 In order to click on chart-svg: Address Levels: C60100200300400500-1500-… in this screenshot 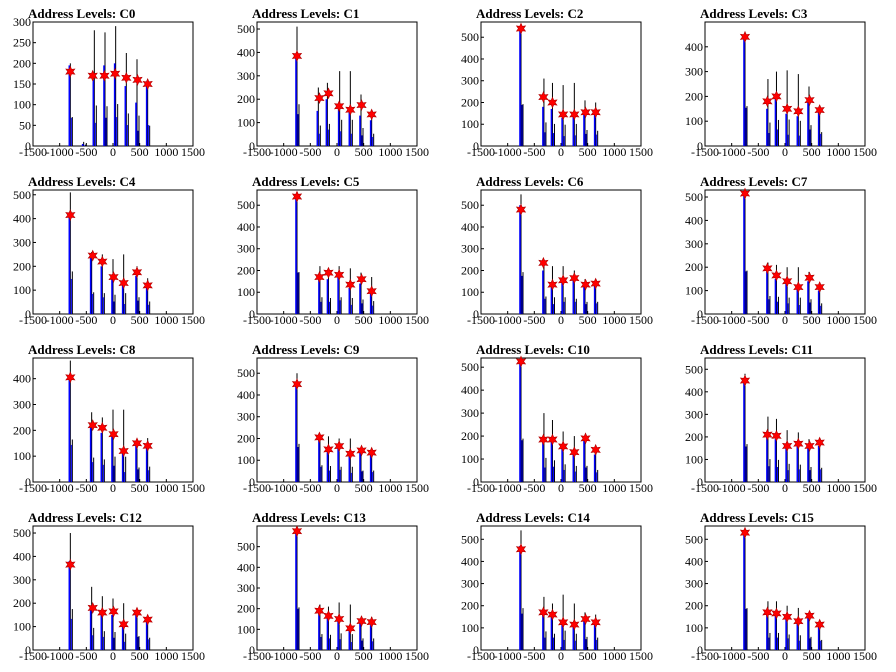, I will do `click(557, 250)`.